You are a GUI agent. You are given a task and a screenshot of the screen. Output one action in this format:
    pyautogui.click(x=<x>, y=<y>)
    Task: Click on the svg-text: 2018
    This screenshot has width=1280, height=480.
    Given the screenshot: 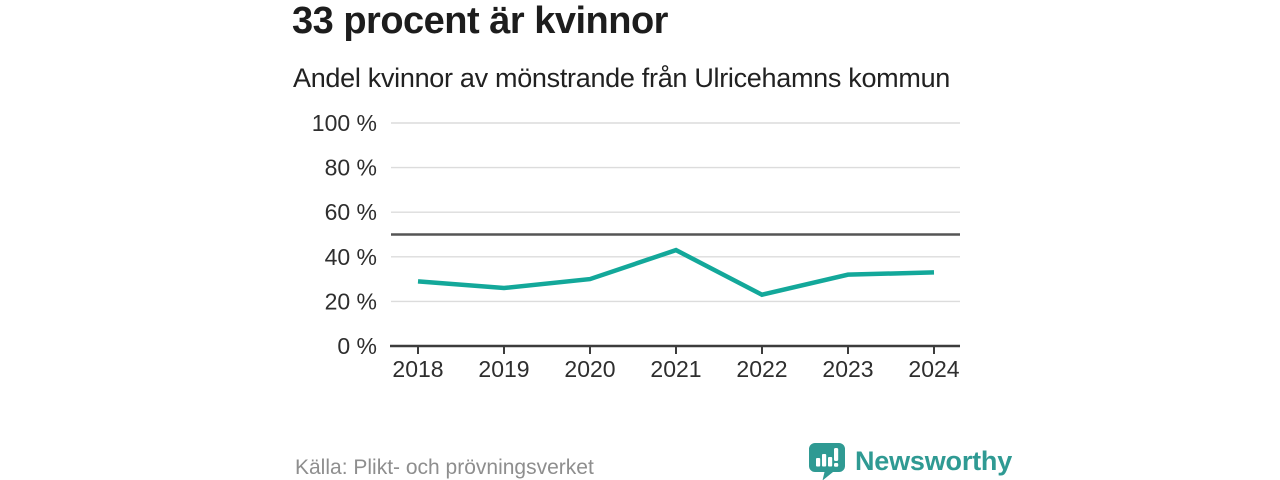 What is the action you would take?
    pyautogui.click(x=417, y=369)
    